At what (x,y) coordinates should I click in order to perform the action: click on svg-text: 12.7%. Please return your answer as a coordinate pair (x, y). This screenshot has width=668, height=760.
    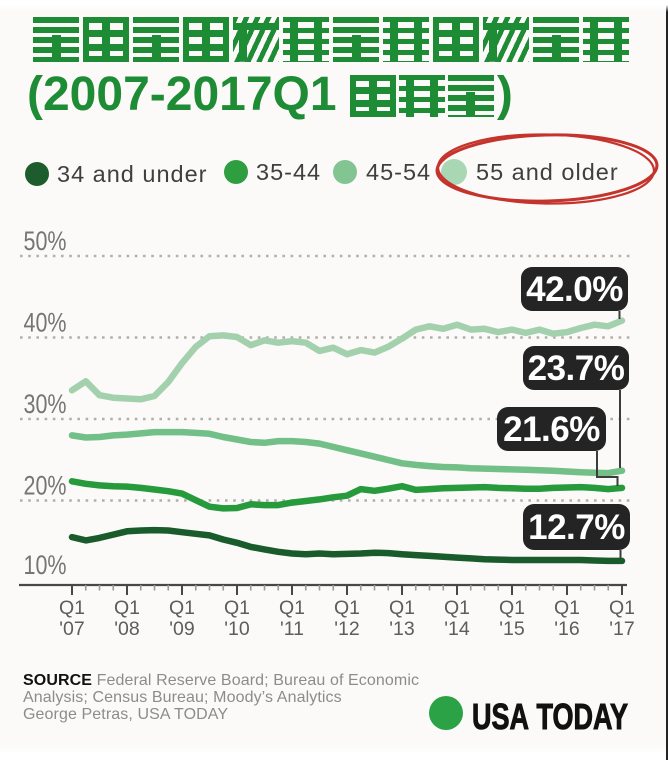
    Looking at the image, I should click on (576, 527).